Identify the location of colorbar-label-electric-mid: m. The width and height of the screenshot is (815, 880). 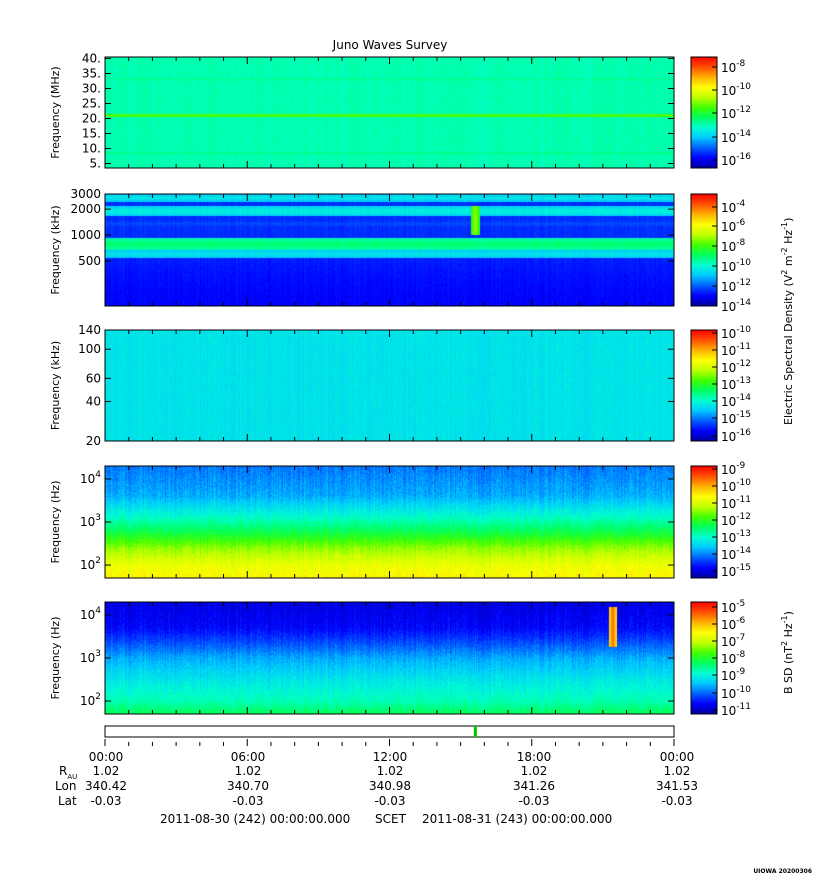
(788, 262).